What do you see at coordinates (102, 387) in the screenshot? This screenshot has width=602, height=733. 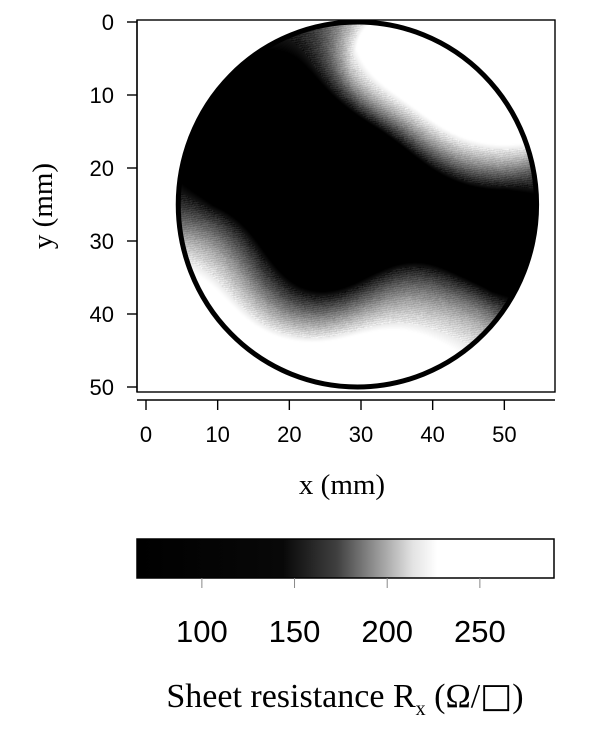 I see `y-tick-label: 50` at bounding box center [102, 387].